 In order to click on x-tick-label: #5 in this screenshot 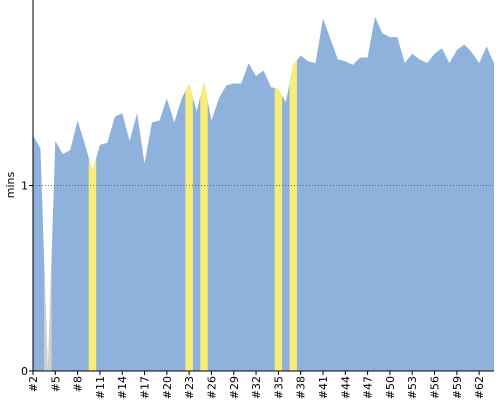, I will do `click(55, 384)`.